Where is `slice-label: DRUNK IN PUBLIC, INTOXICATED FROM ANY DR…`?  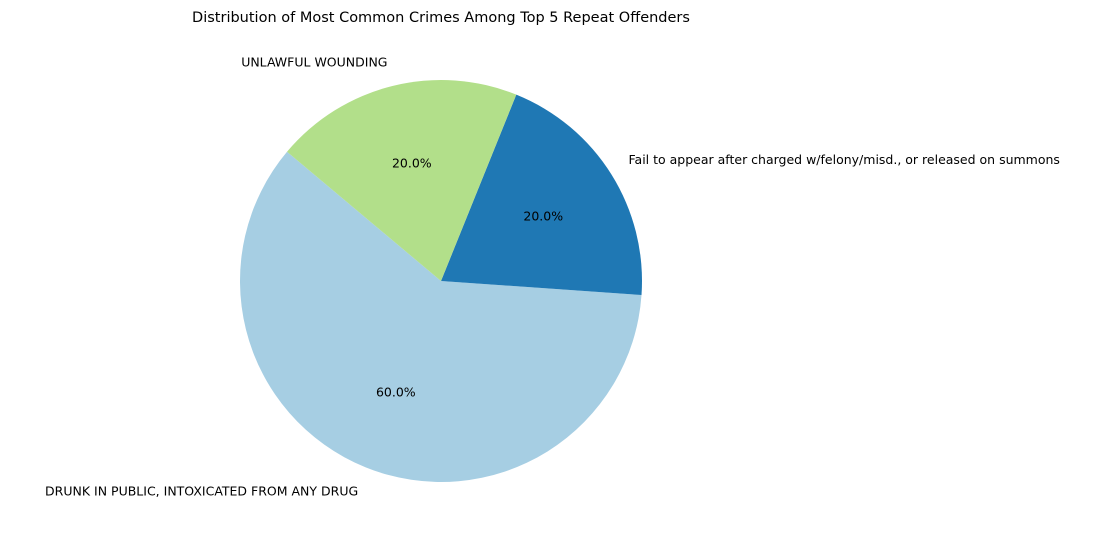
slice-label: DRUNK IN PUBLIC, INTOXICATED FROM ANY DR… is located at coordinates (201, 491).